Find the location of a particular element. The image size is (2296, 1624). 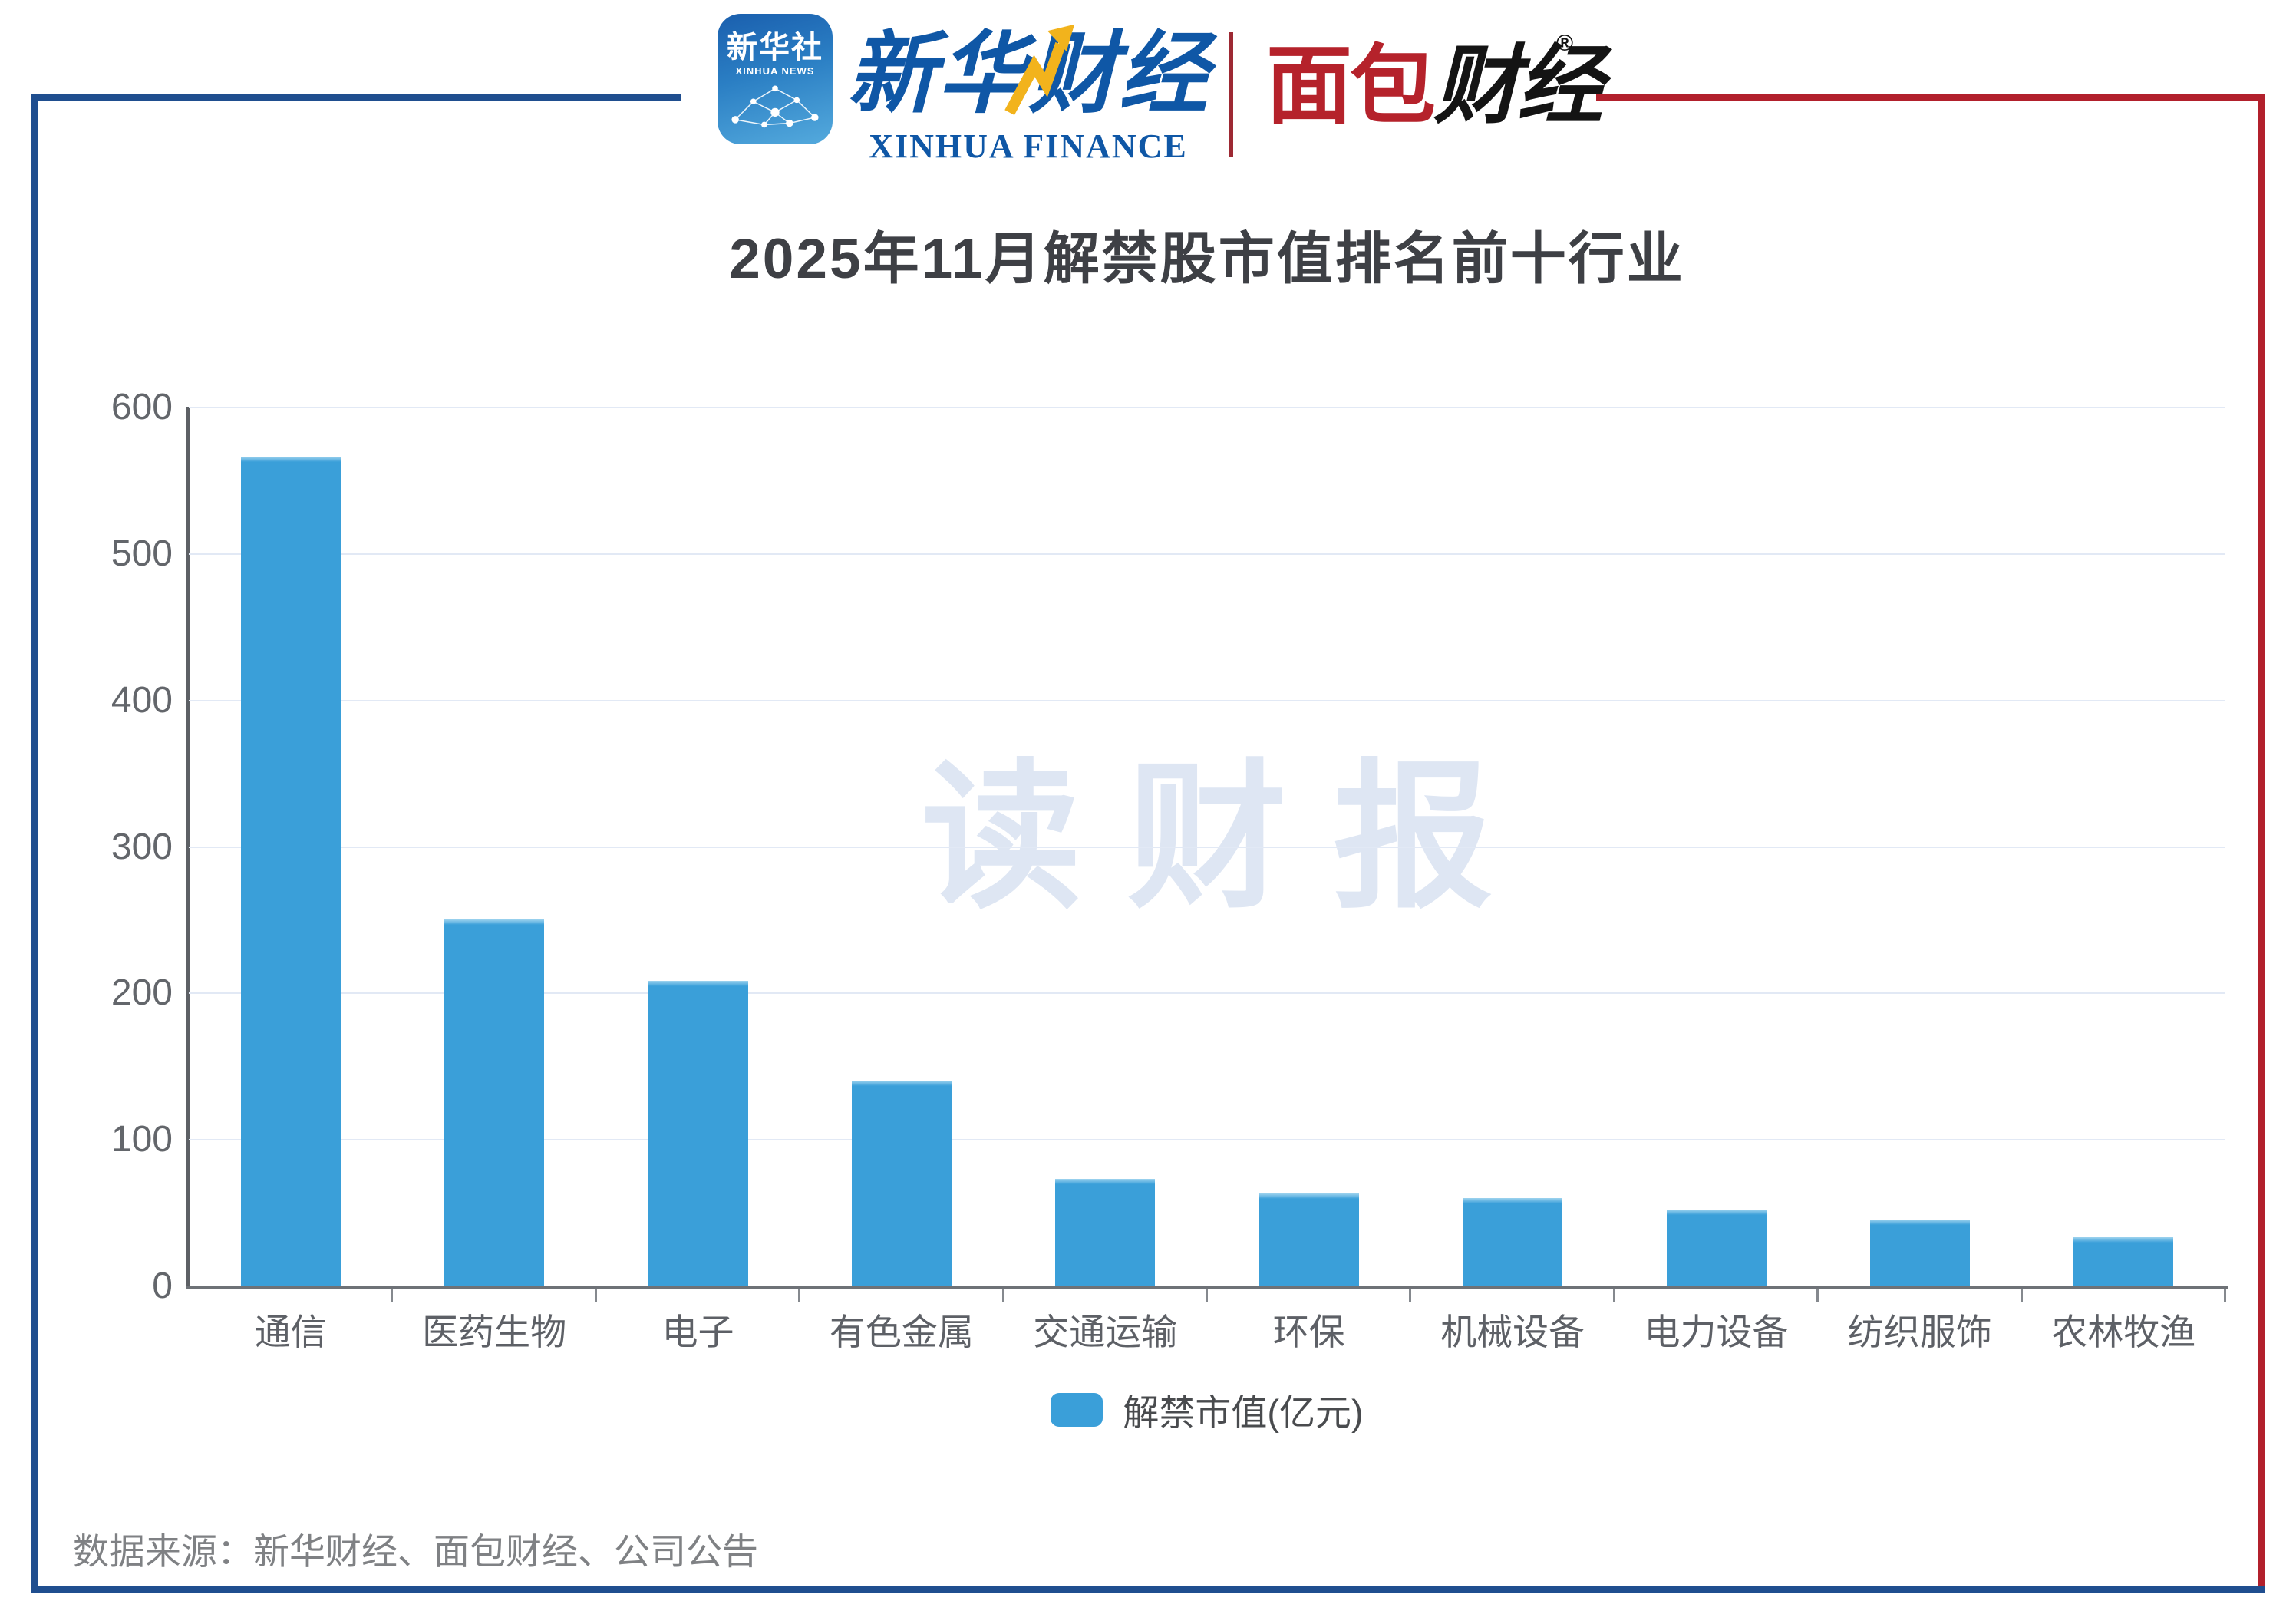

chart-title: 2025年11月解禁股市值排名前十行业 is located at coordinates (1207, 259).